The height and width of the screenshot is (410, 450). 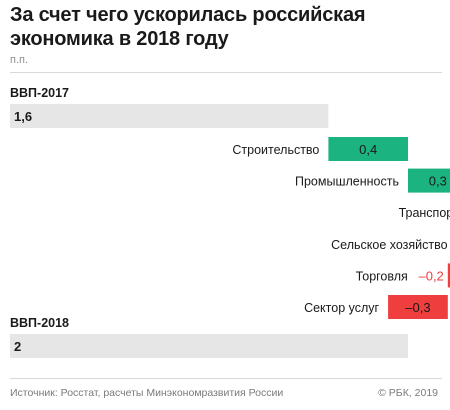 What do you see at coordinates (347, 182) in the screenshot?
I see `step-category-1: Промышленность` at bounding box center [347, 182].